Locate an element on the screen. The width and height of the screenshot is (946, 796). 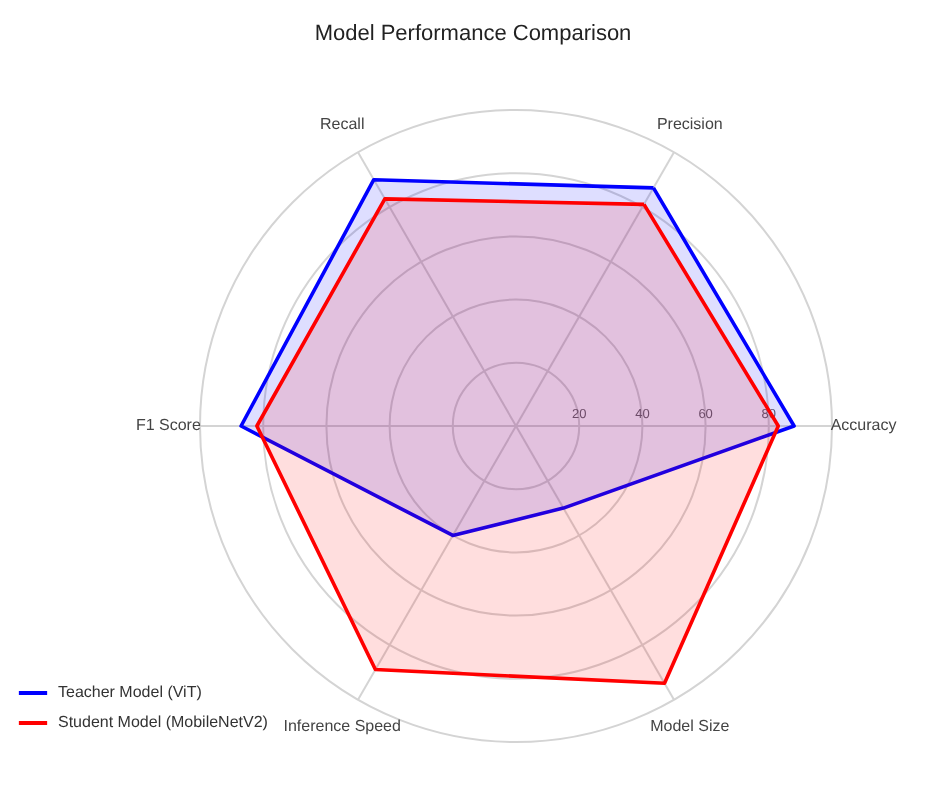
spoke-label: Recall is located at coordinates (342, 123).